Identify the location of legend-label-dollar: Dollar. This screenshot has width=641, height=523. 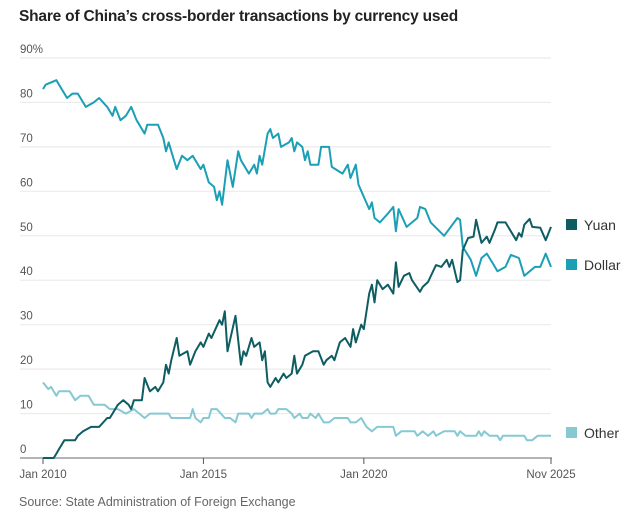
(602, 265).